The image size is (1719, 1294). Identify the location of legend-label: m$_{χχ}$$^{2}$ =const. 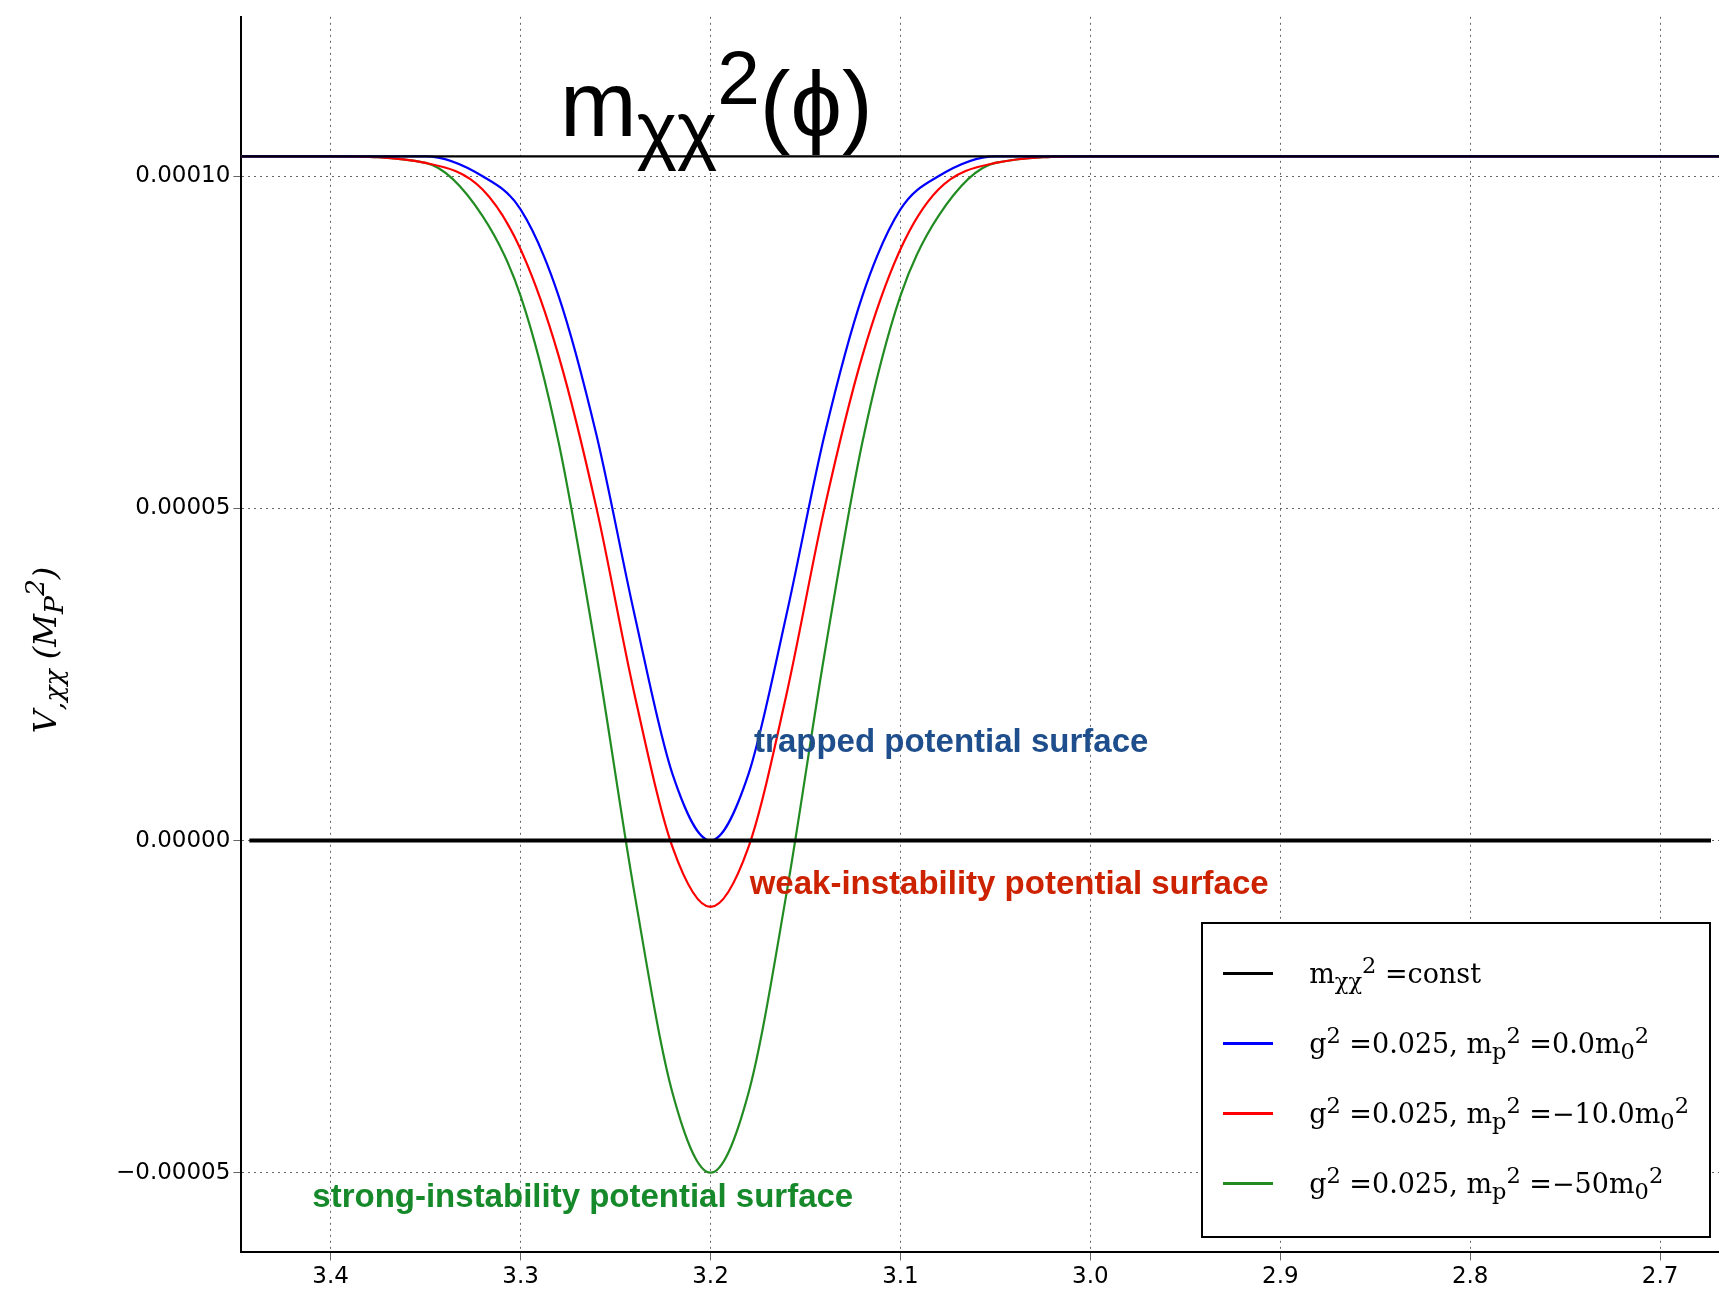
(1395, 973).